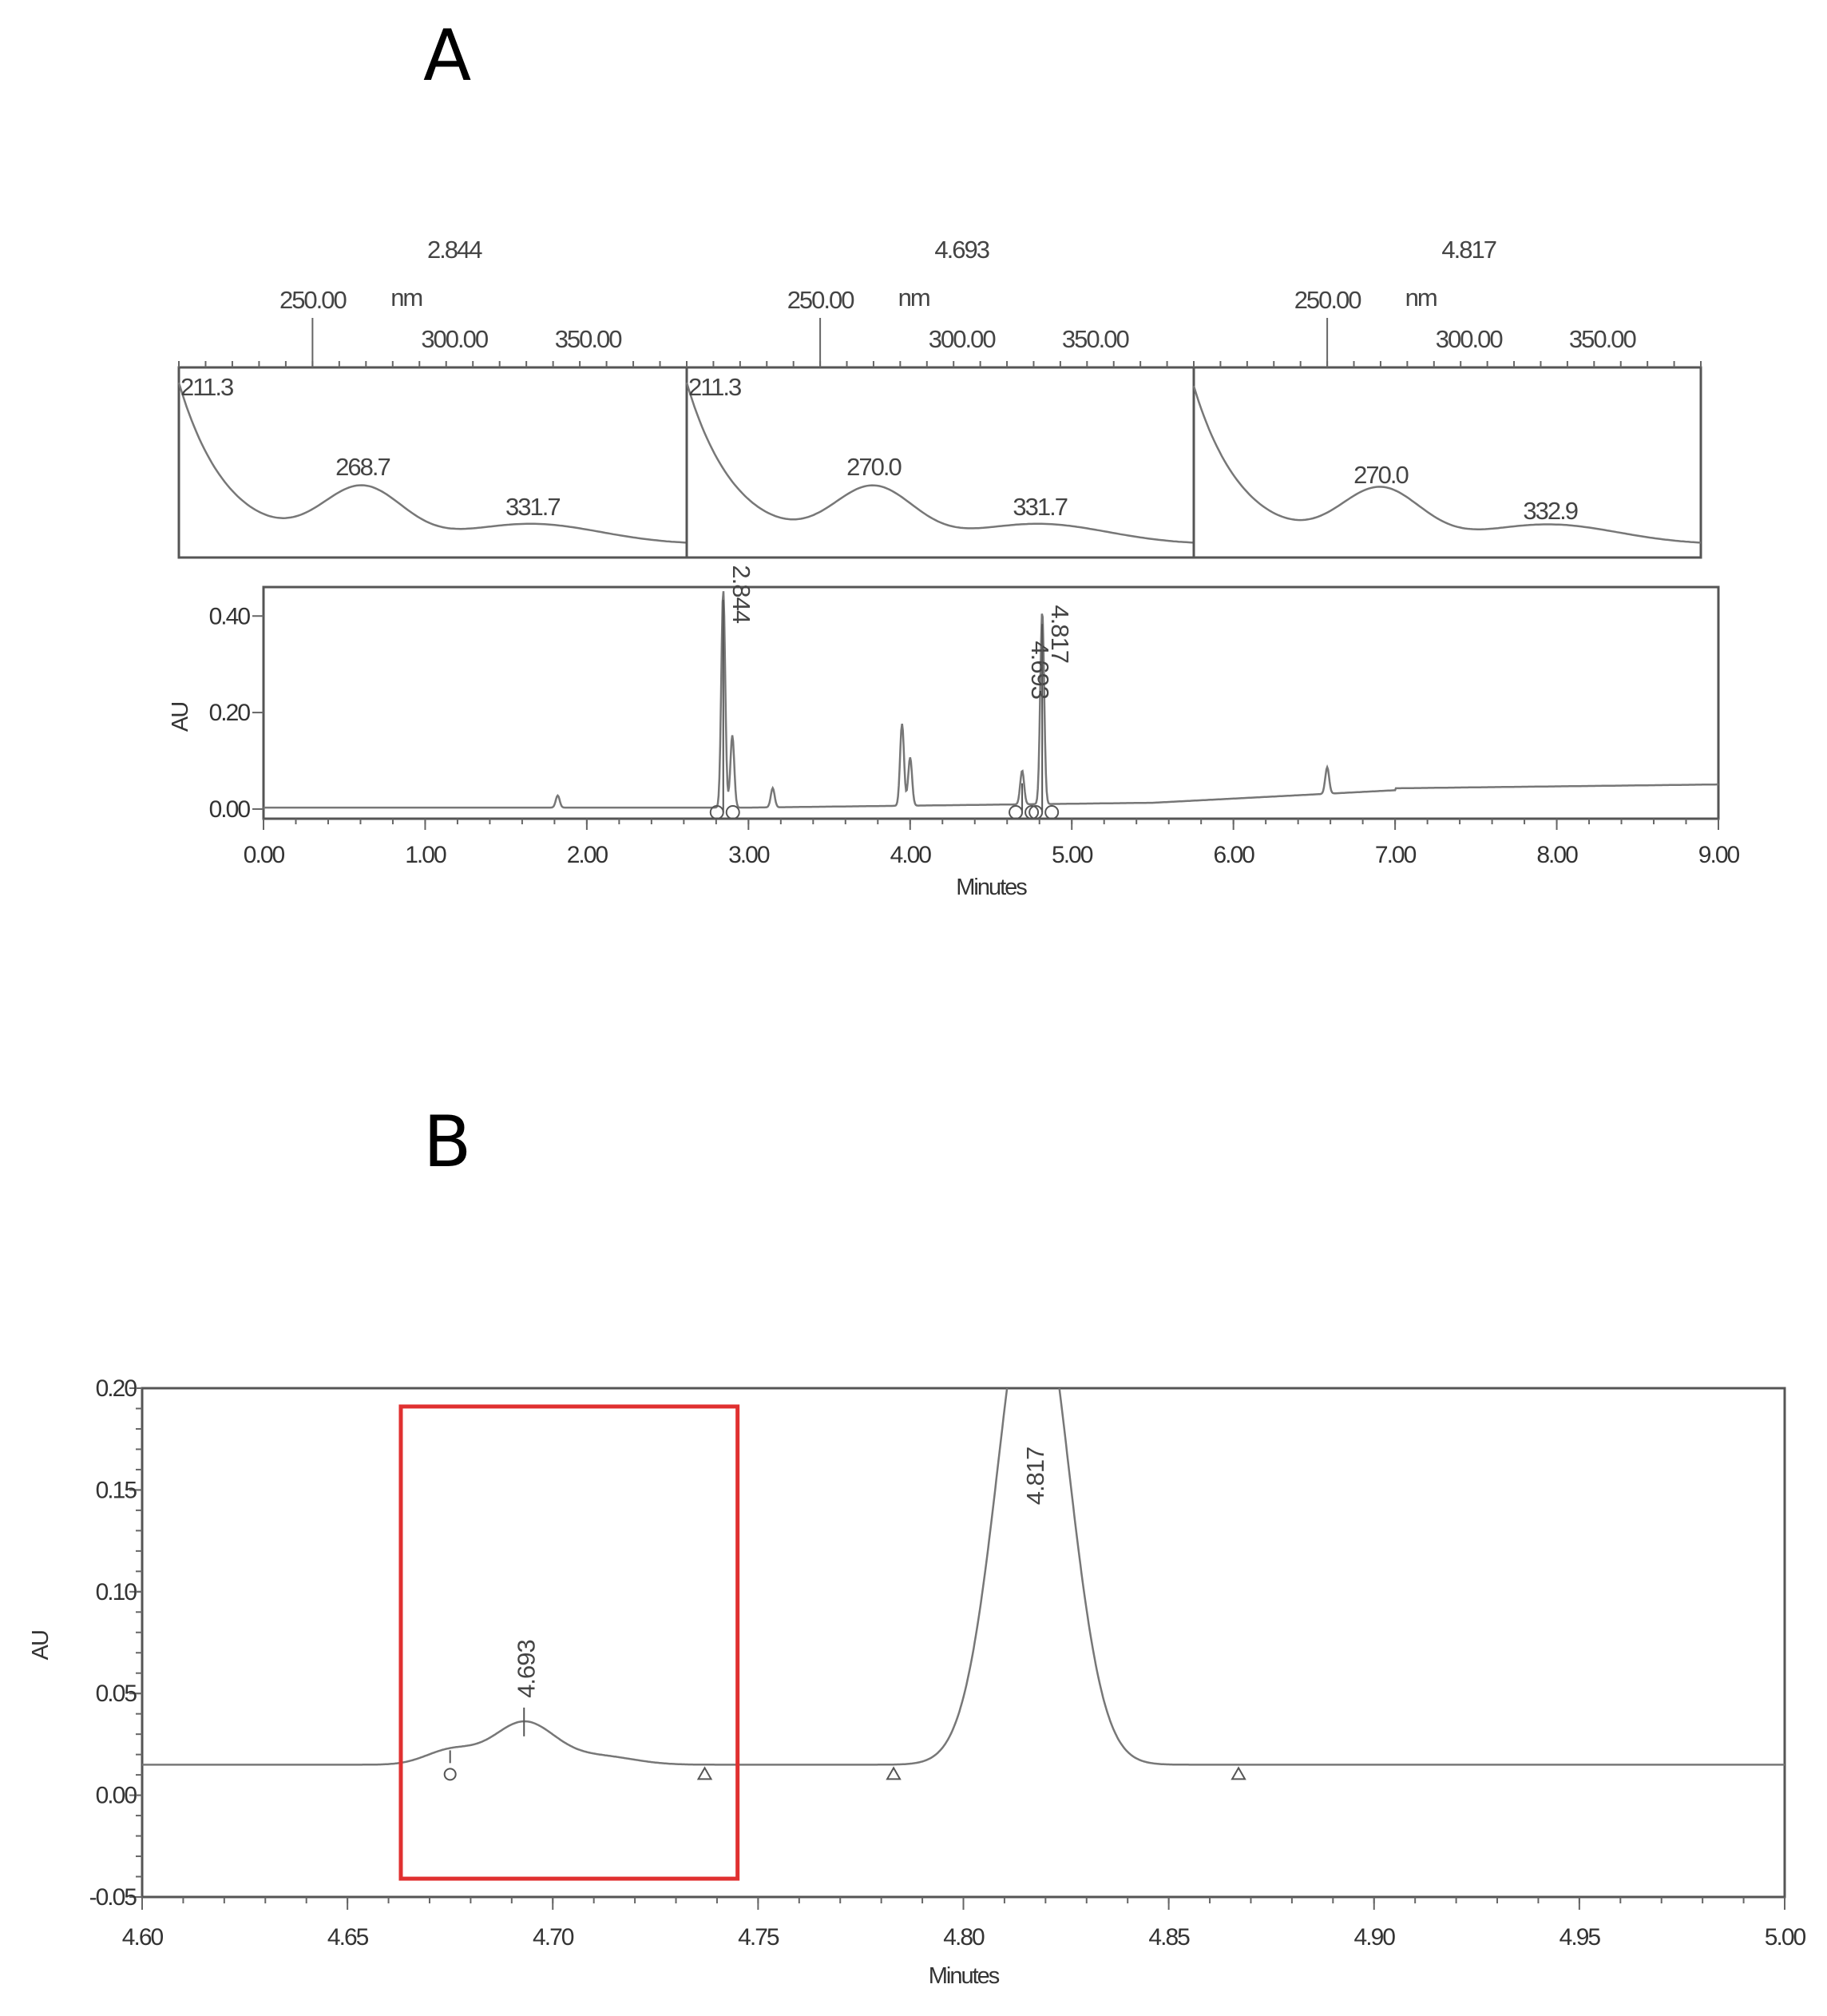  What do you see at coordinates (230, 616) in the screenshot?
I see `chart-a-y-tick-label: 0.40` at bounding box center [230, 616].